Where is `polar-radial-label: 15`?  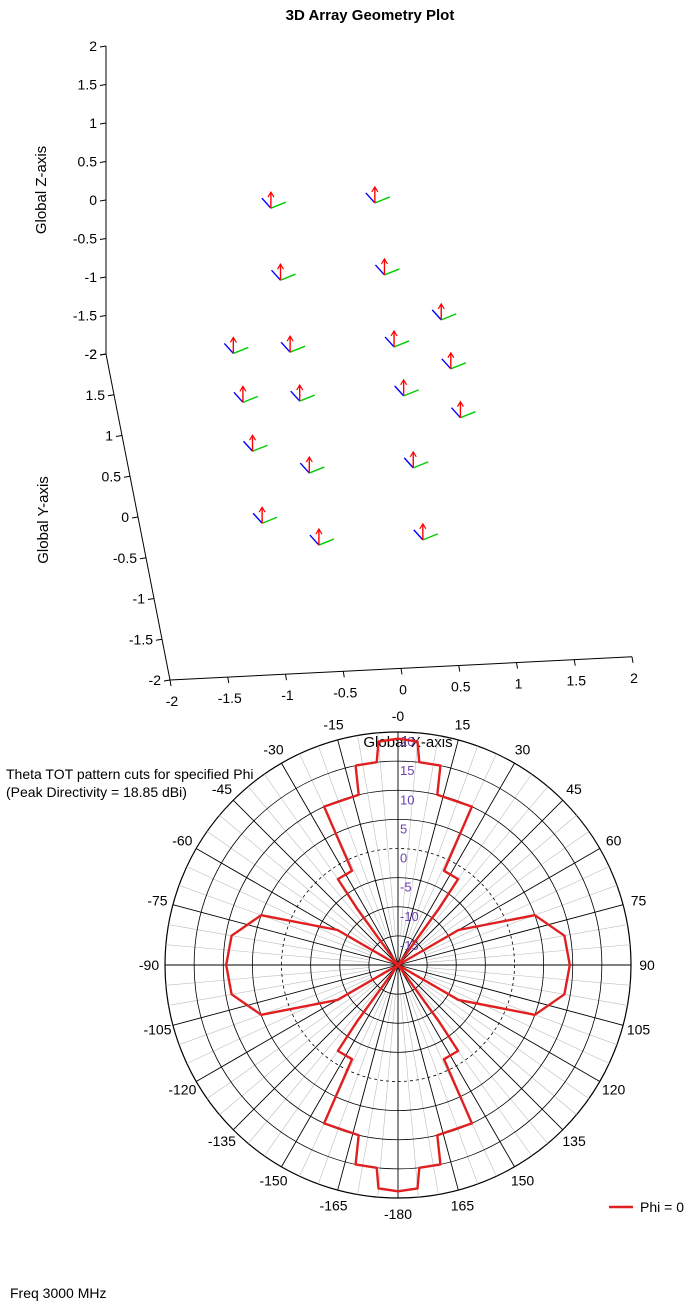
polar-radial-label: 15 is located at coordinates (407, 770).